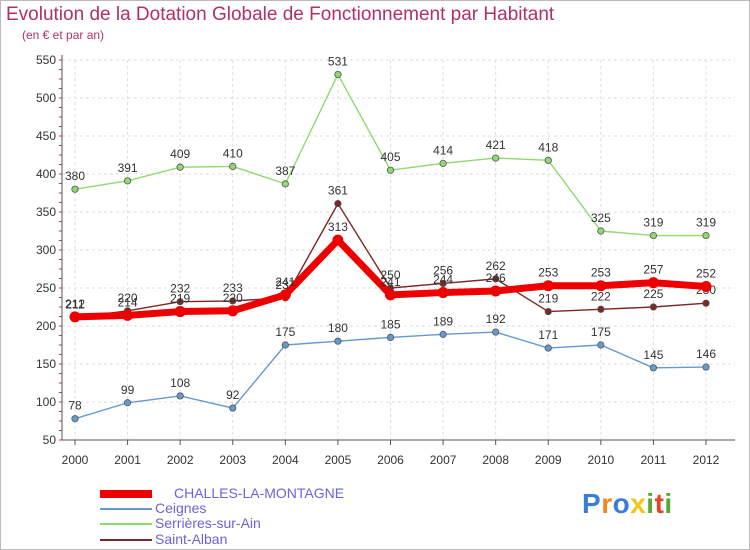 The width and height of the screenshot is (750, 550). What do you see at coordinates (443, 150) in the screenshot?
I see `data-label-serrieres-sur-ain: 414` at bounding box center [443, 150].